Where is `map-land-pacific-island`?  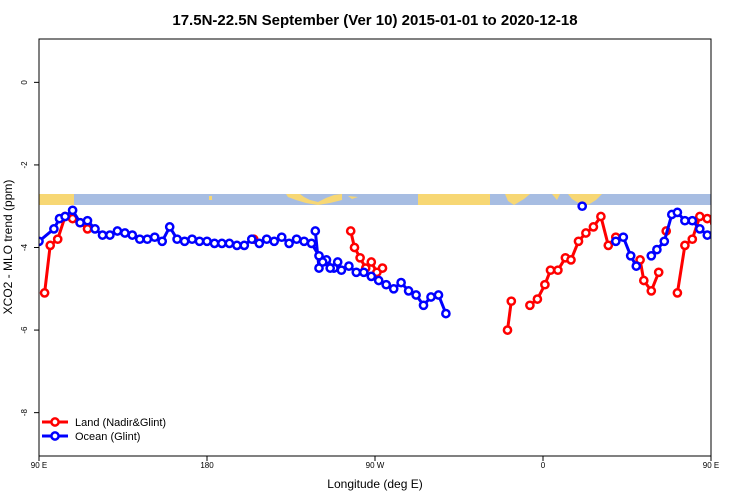 map-land-pacific-island is located at coordinates (210, 198).